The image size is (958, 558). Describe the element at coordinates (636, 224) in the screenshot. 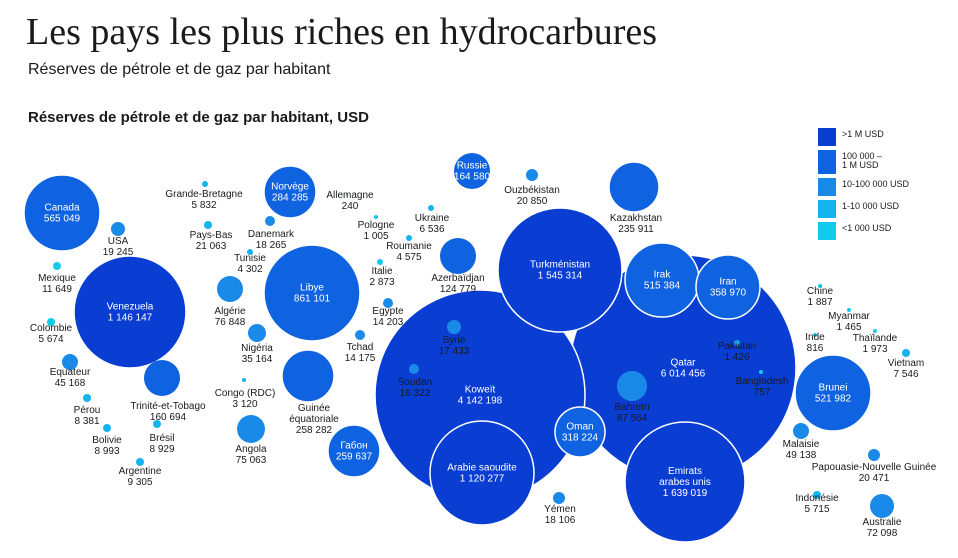

I see `bubble-label-kazakhstan: Kazakhstan 235 911` at that location.